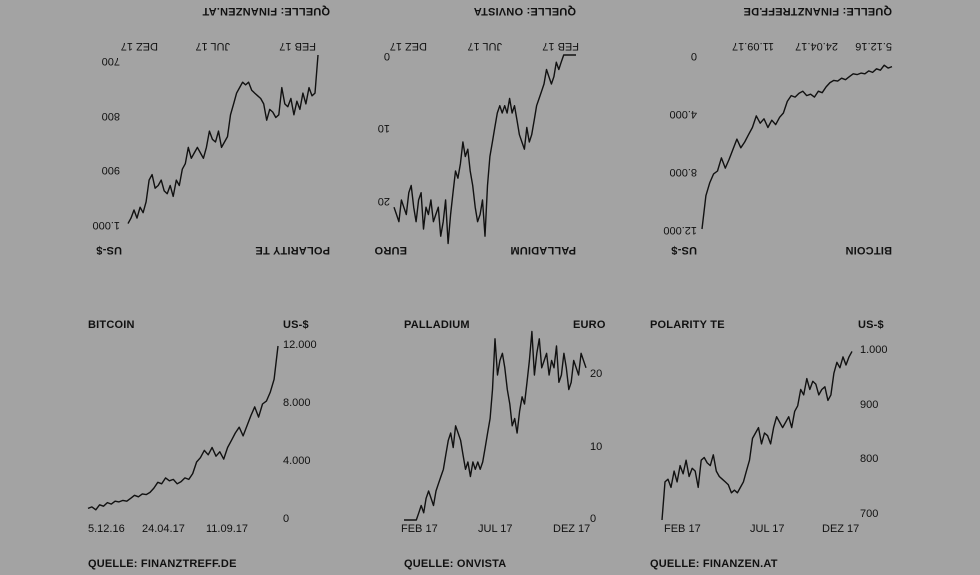 This screenshot has height=575, width=980. Describe the element at coordinates (300, 345) in the screenshot. I see `chart-1-y-tick: 12.000` at that location.